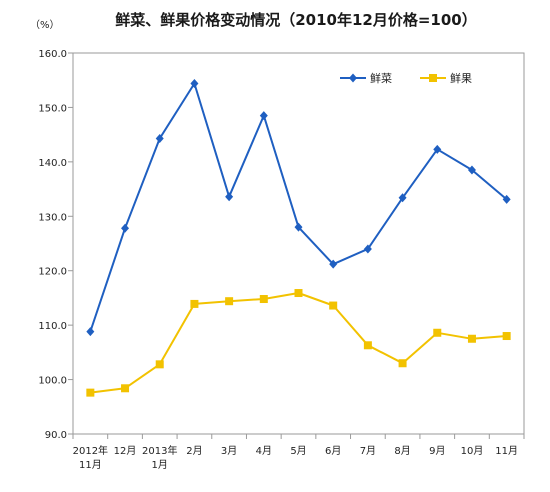 The width and height of the screenshot is (550, 492). Describe the element at coordinates (194, 451) in the screenshot. I see `x-tick-label: 2月` at that location.